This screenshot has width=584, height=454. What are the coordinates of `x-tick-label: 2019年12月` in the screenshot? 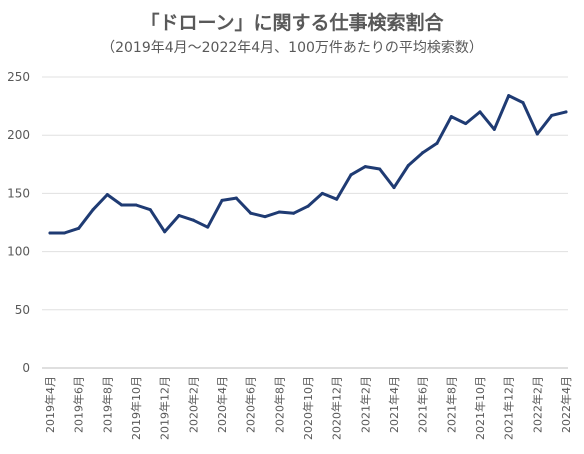 It's located at (165, 408).